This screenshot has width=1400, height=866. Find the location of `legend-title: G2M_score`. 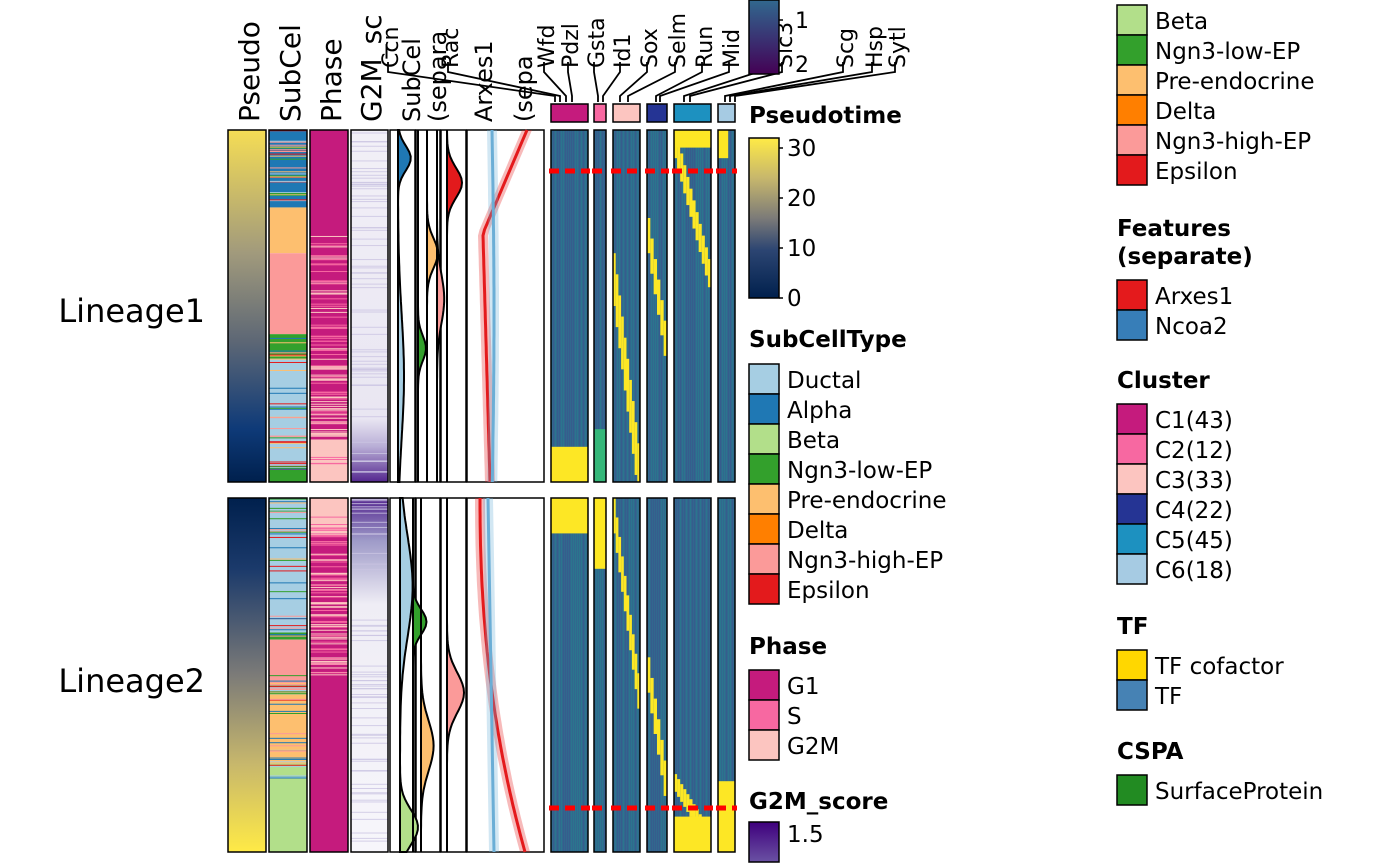

legend-title: G2M_score is located at coordinates (818, 802).